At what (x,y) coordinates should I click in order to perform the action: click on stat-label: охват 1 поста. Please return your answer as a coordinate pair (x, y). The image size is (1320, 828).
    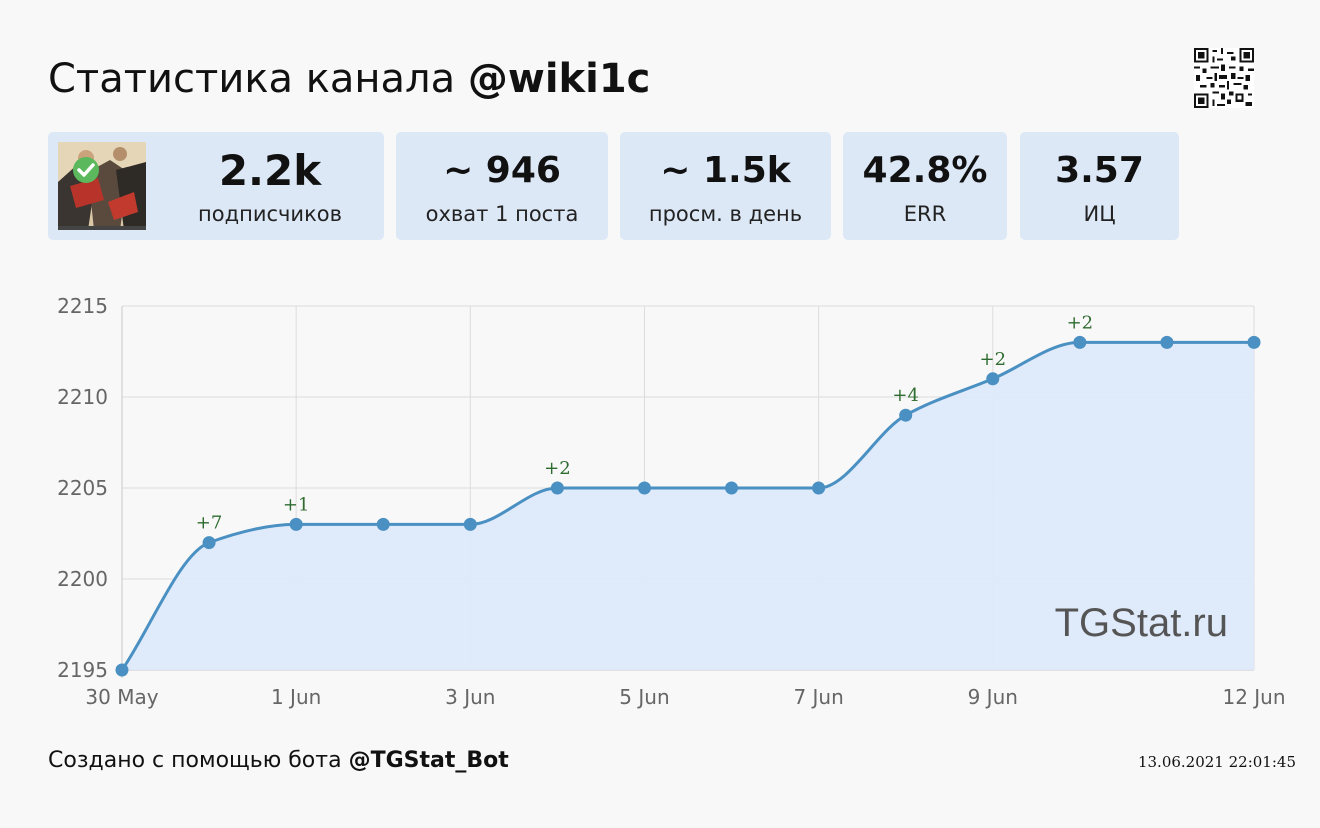
    Looking at the image, I should click on (502, 214).